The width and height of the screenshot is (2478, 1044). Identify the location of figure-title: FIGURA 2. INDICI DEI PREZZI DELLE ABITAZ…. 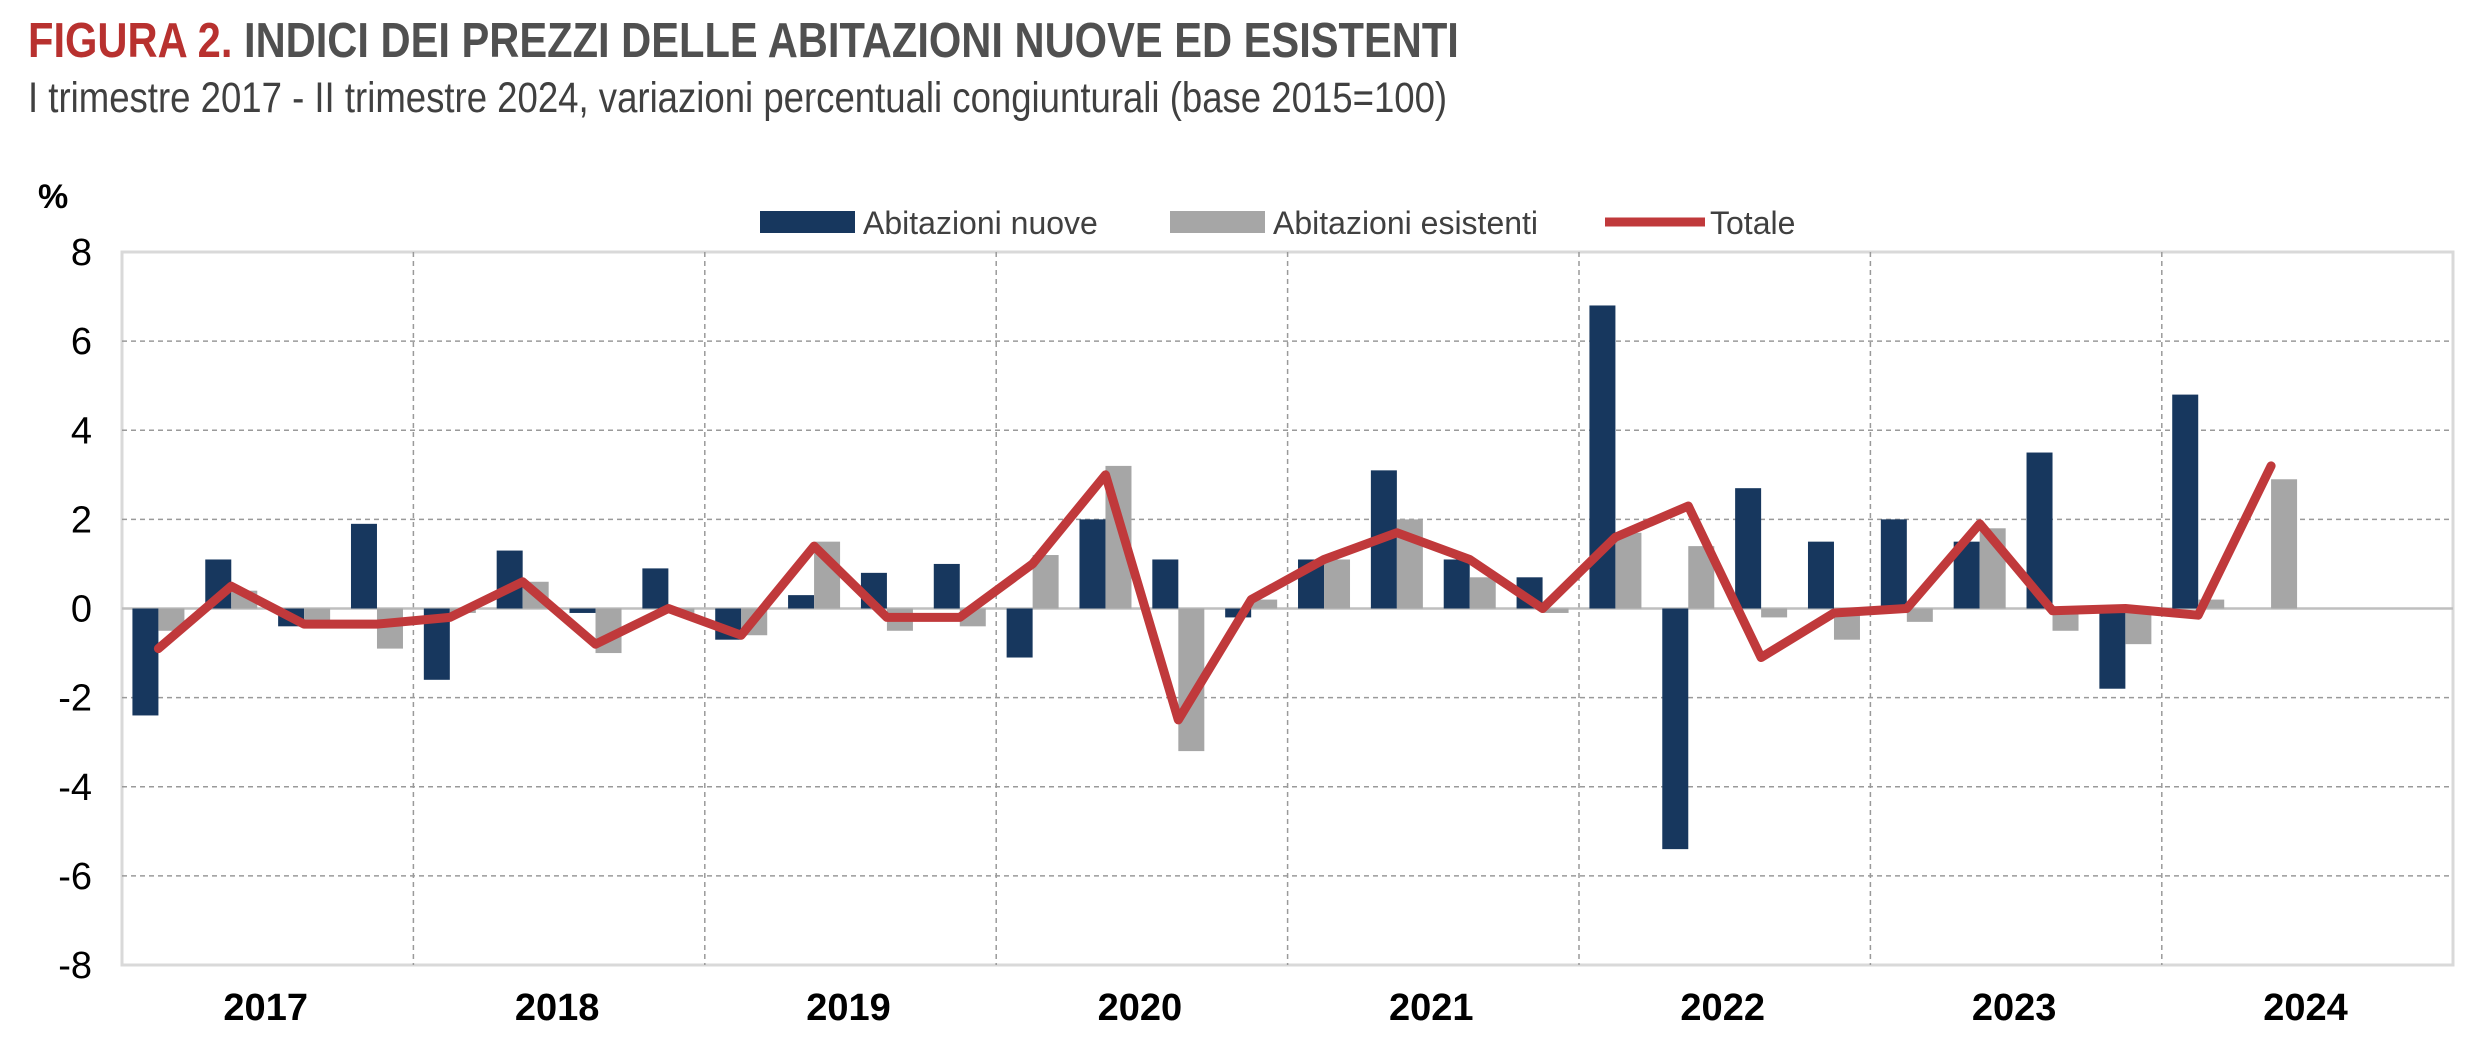
(1056, 41).